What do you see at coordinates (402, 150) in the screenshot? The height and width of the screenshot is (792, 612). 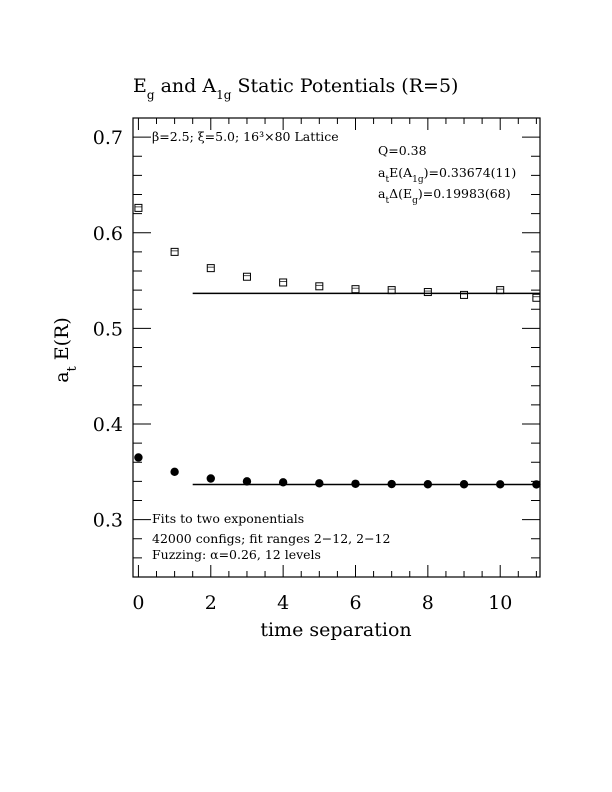 I see `q-annotation: Q=0.38` at bounding box center [402, 150].